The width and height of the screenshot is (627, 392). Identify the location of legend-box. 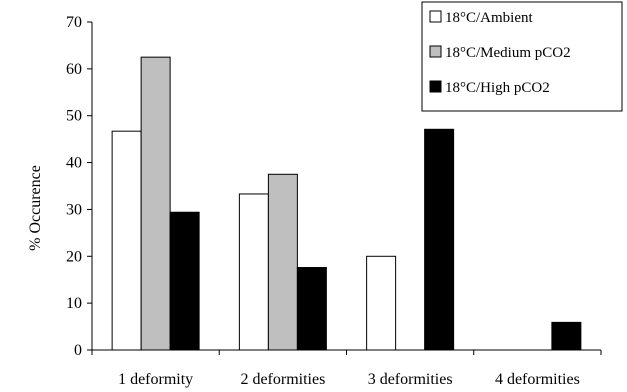
(522, 56).